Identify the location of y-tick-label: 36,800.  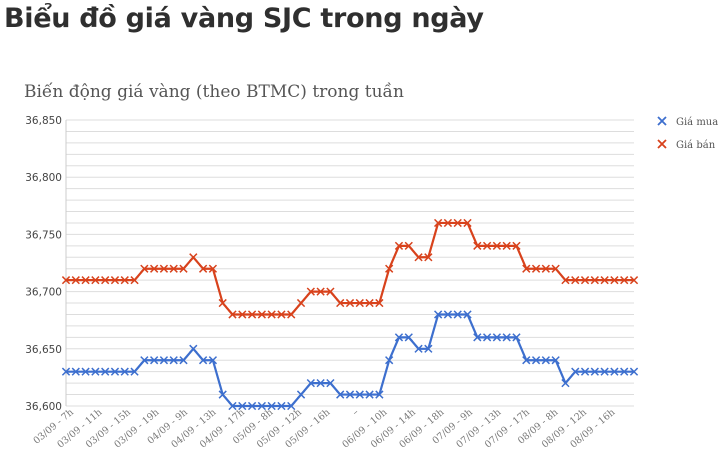
(43, 178).